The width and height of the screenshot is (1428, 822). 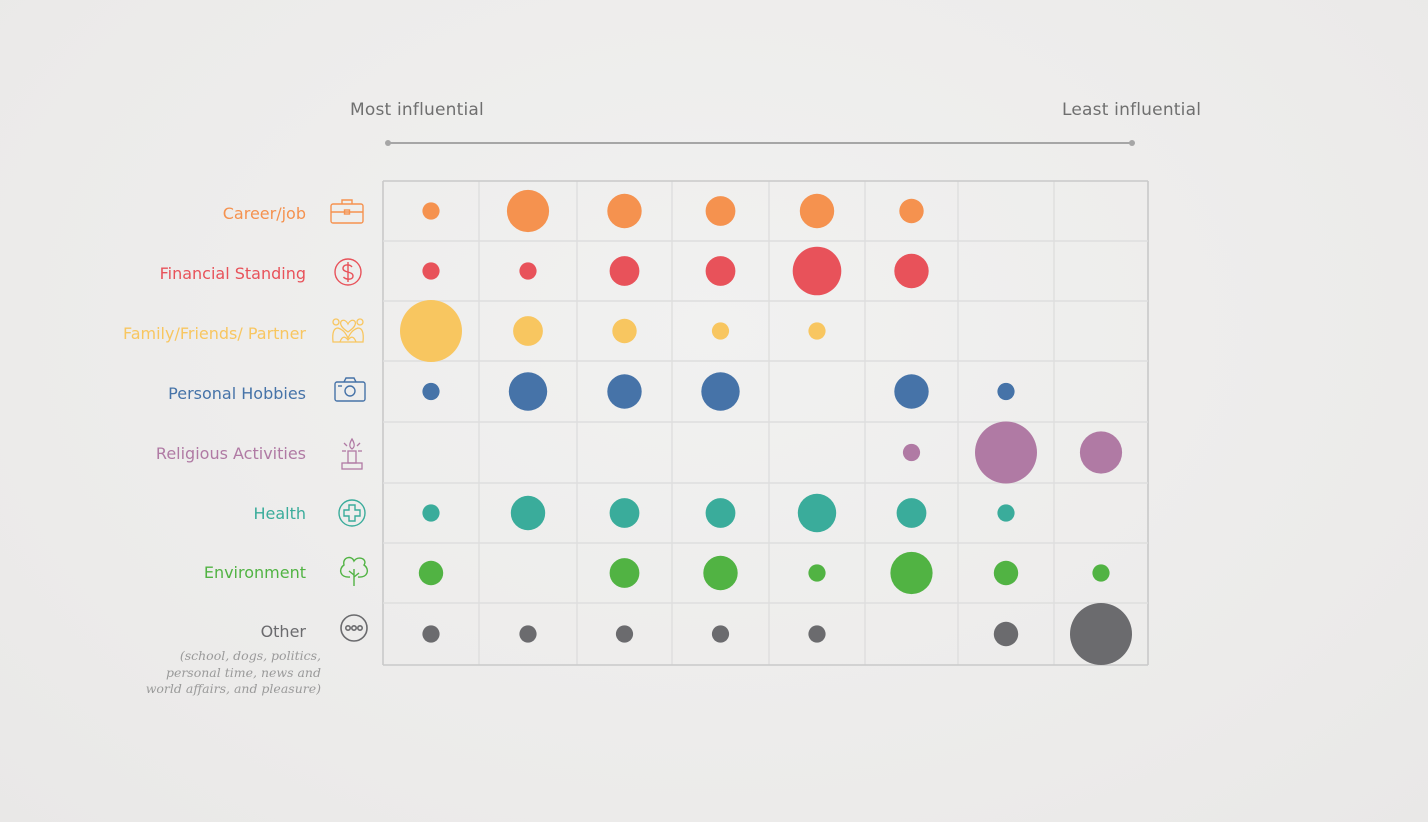 I want to click on most-influential-label: Most influential, so click(x=417, y=110).